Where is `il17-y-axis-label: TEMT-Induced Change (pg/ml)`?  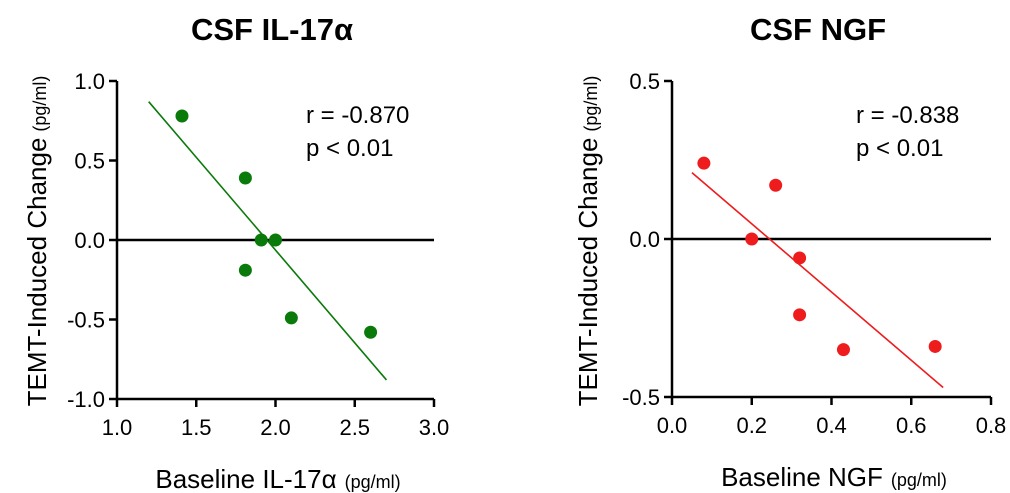
il17-y-axis-label: TEMT-Induced Change (pg/ml) is located at coordinates (37, 241).